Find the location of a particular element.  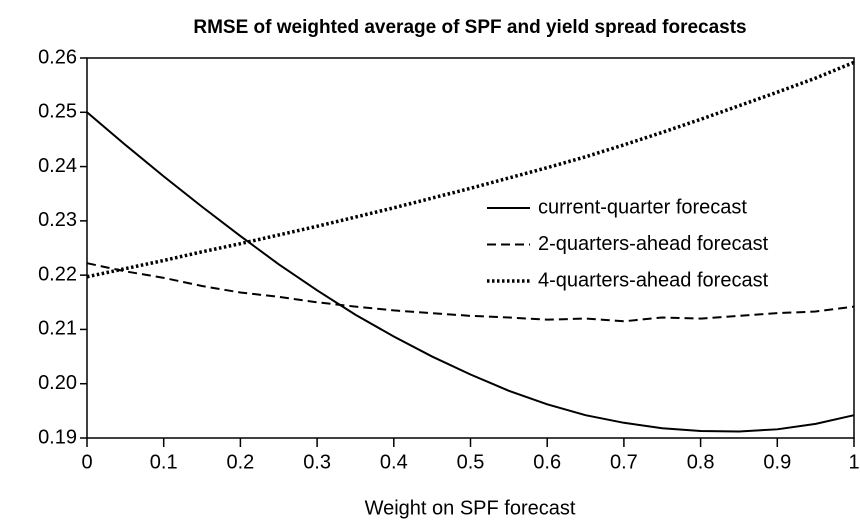

y-tick-label: 0.25 is located at coordinates (57, 112).